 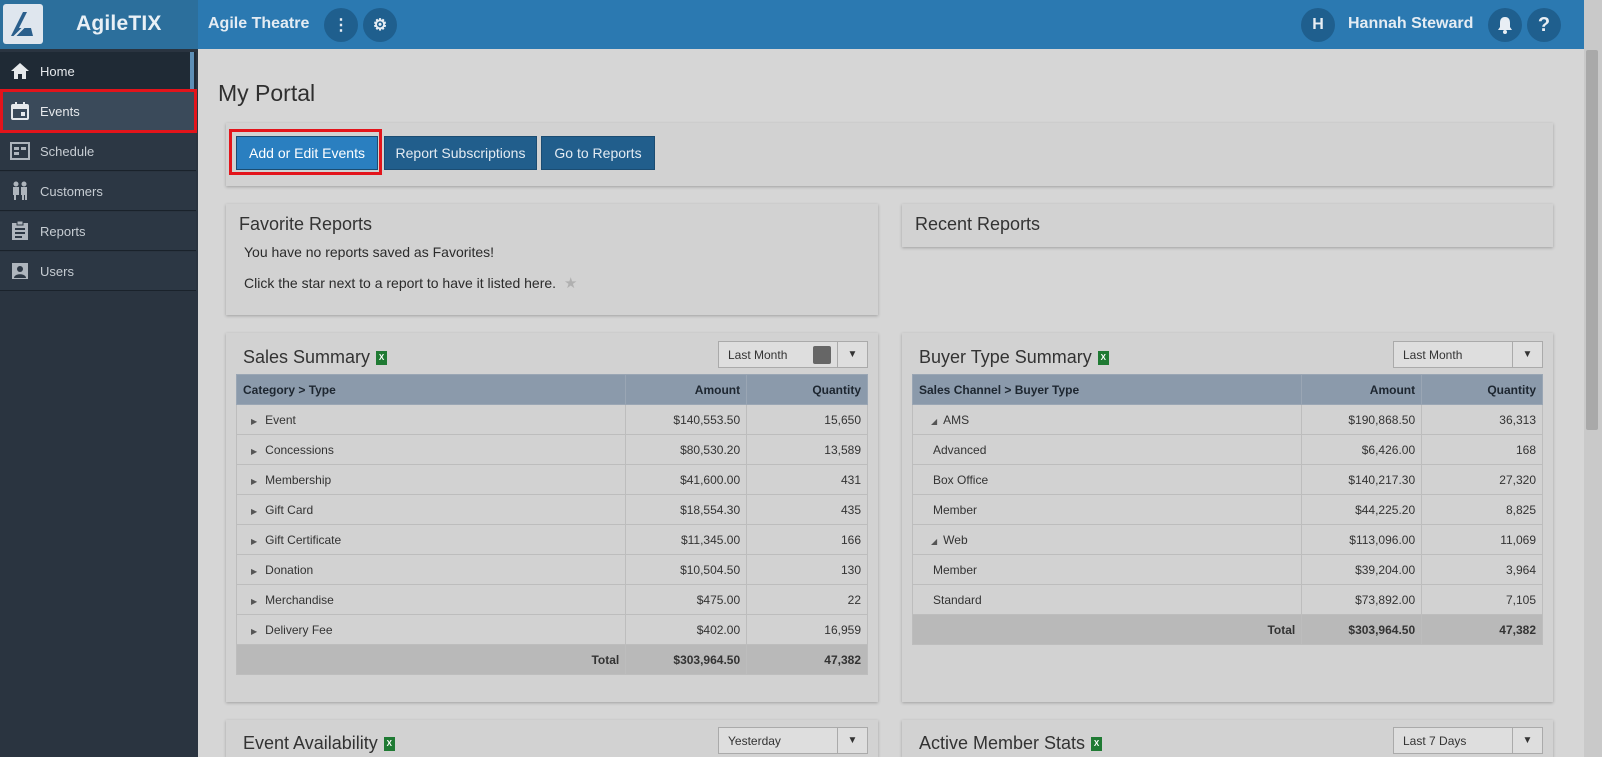 I want to click on row-name-cell: Advanced, so click(x=1107, y=449).